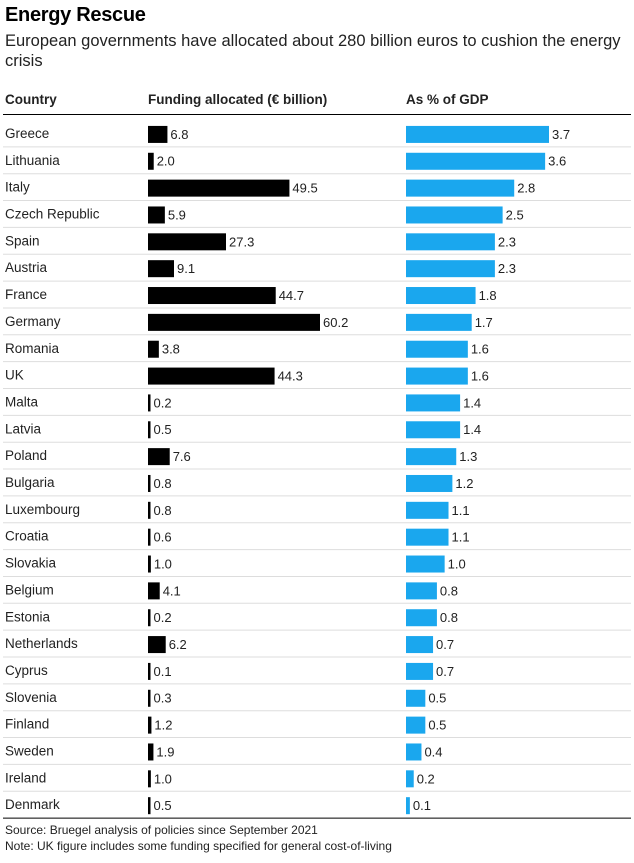 This screenshot has width=634, height=863. I want to click on funding-bar-belgium, so click(154, 591).